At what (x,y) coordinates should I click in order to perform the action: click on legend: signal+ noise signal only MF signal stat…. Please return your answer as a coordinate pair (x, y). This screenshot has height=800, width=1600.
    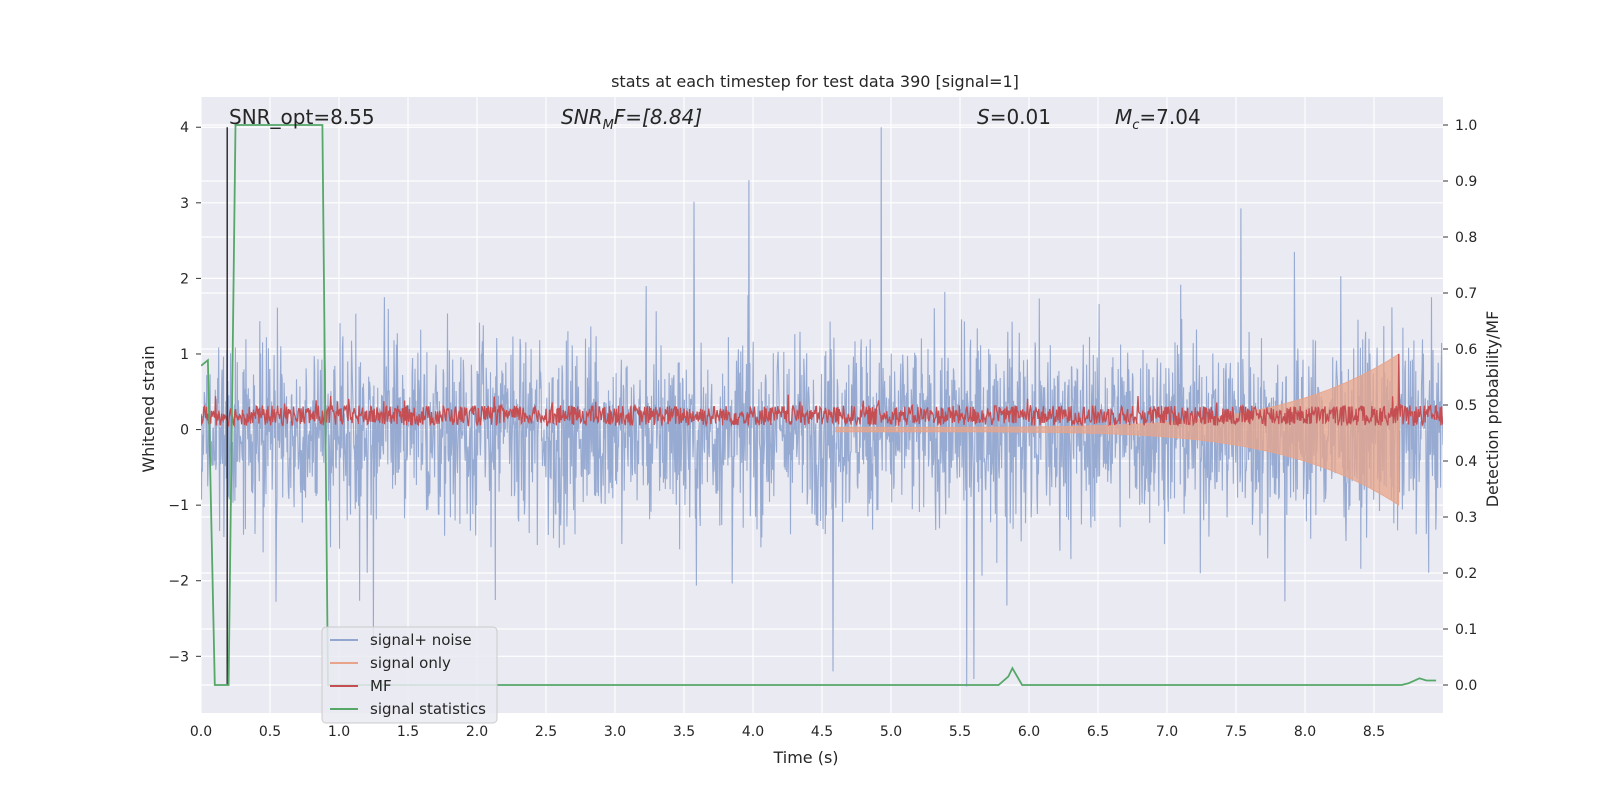
    Looking at the image, I should click on (409, 675).